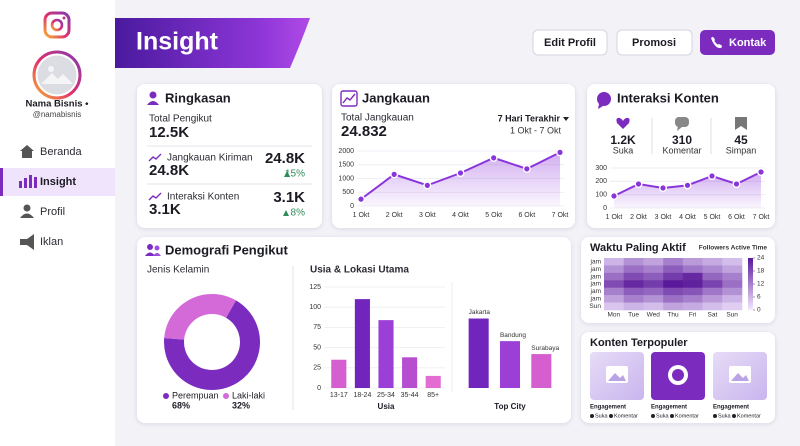 The width and height of the screenshot is (800, 446). I want to click on stat-label: Suka, so click(623, 150).